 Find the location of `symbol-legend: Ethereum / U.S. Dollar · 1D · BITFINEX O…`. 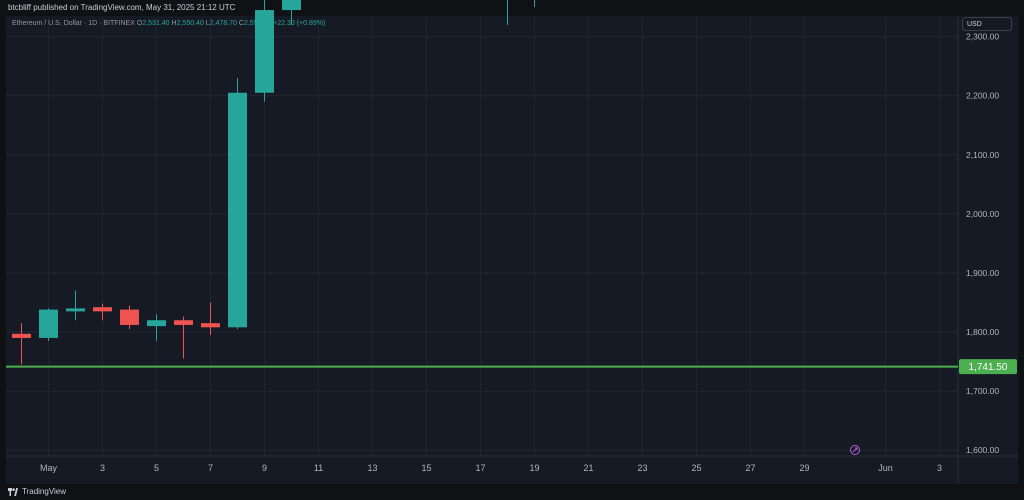

symbol-legend: Ethereum / U.S. Dollar · 1D · BITFINEX O… is located at coordinates (168, 23).